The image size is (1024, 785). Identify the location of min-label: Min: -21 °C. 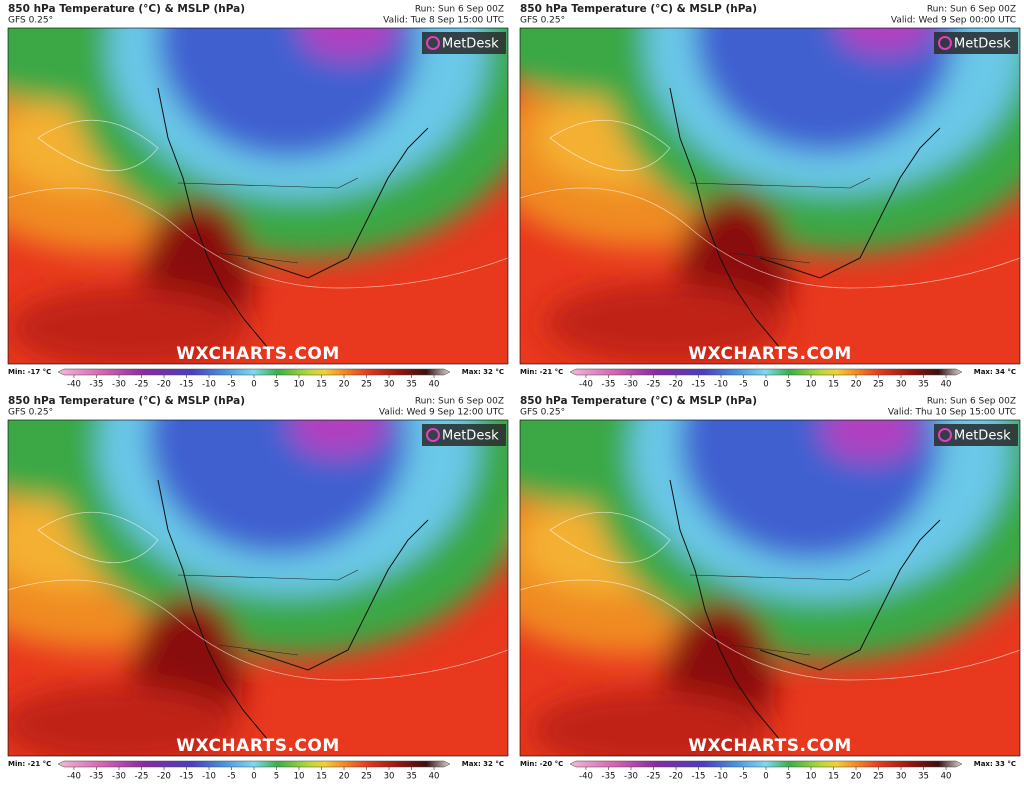
(29, 764).